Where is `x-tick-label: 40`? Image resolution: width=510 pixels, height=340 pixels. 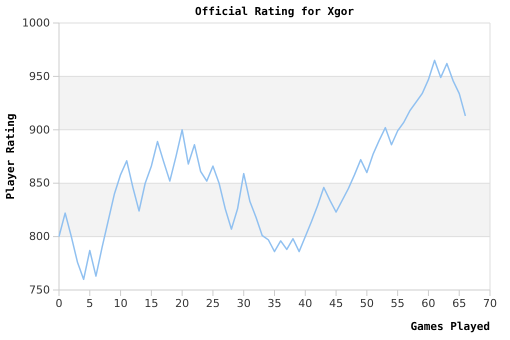
x-tick-label: 40 is located at coordinates (305, 303).